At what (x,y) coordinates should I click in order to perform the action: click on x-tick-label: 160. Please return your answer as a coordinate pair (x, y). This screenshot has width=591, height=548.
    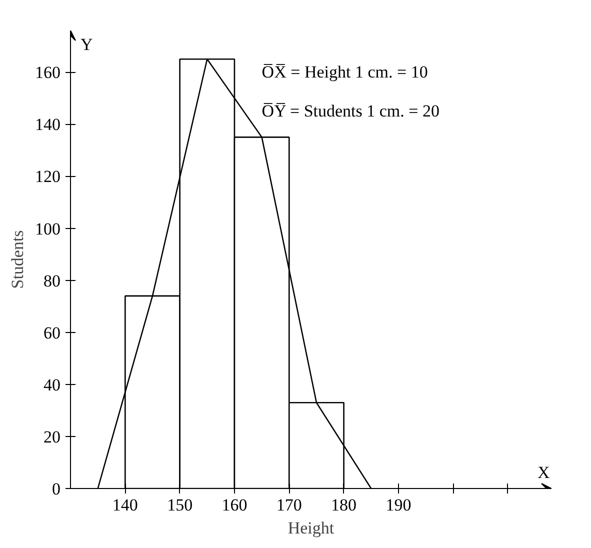
    Looking at the image, I should click on (235, 505).